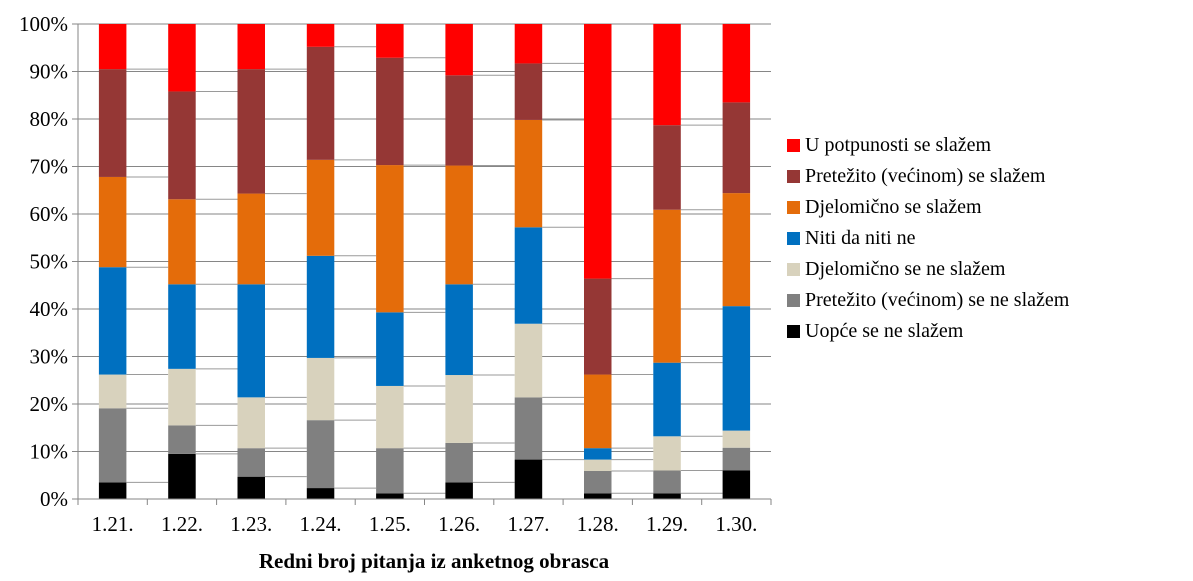 This screenshot has height=581, width=1193. Describe the element at coordinates (884, 331) in the screenshot. I see `legend-label: Uopće se ne slažem` at that location.